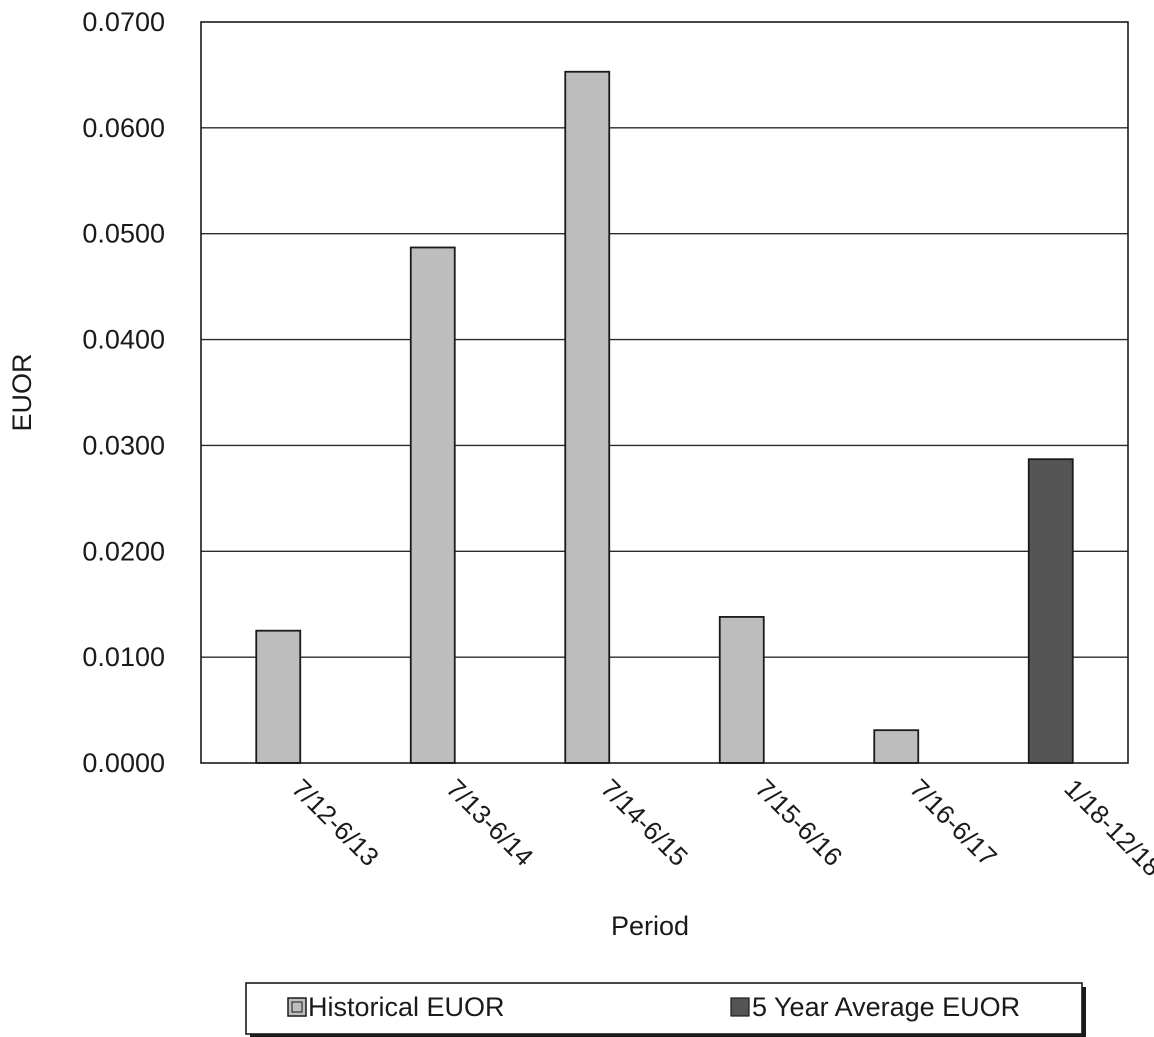 This screenshot has height=1037, width=1154. Describe the element at coordinates (799, 822) in the screenshot. I see `x-tick-label: 7/15-6/16` at that location.